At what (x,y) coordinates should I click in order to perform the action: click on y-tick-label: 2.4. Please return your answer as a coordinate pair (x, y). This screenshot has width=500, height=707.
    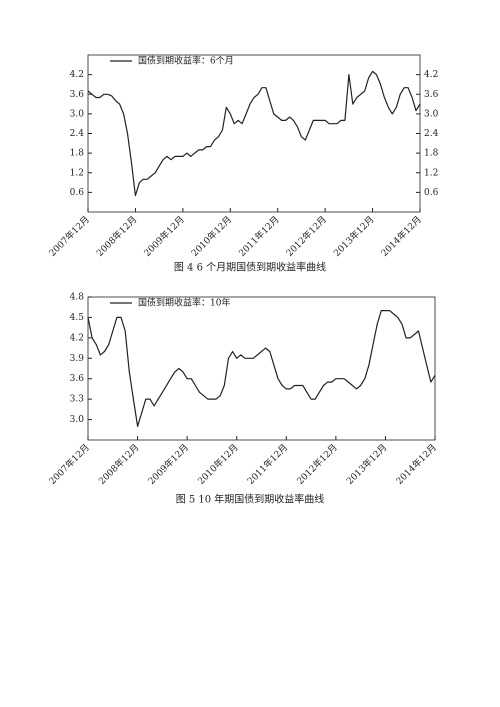
    Looking at the image, I should click on (77, 134).